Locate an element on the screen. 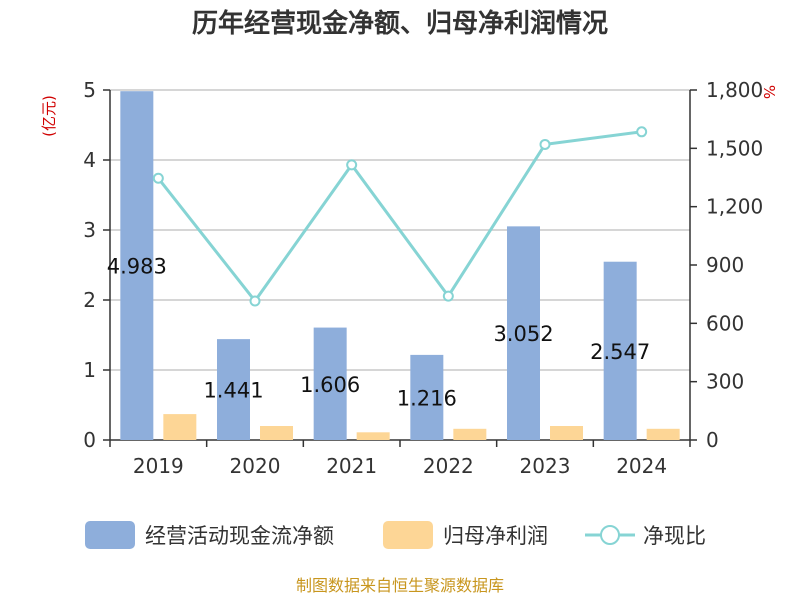 Image resolution: width=800 pixels, height=600 pixels. legend-label-cash-flow: 经营活动现金流净额 is located at coordinates (239, 536).